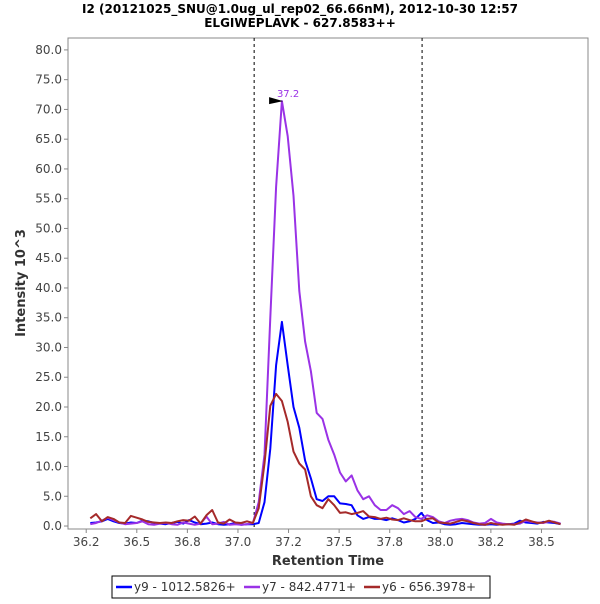  What do you see at coordinates (48, 109) in the screenshot?
I see `y-tick-label: 70.0` at bounding box center [48, 109].